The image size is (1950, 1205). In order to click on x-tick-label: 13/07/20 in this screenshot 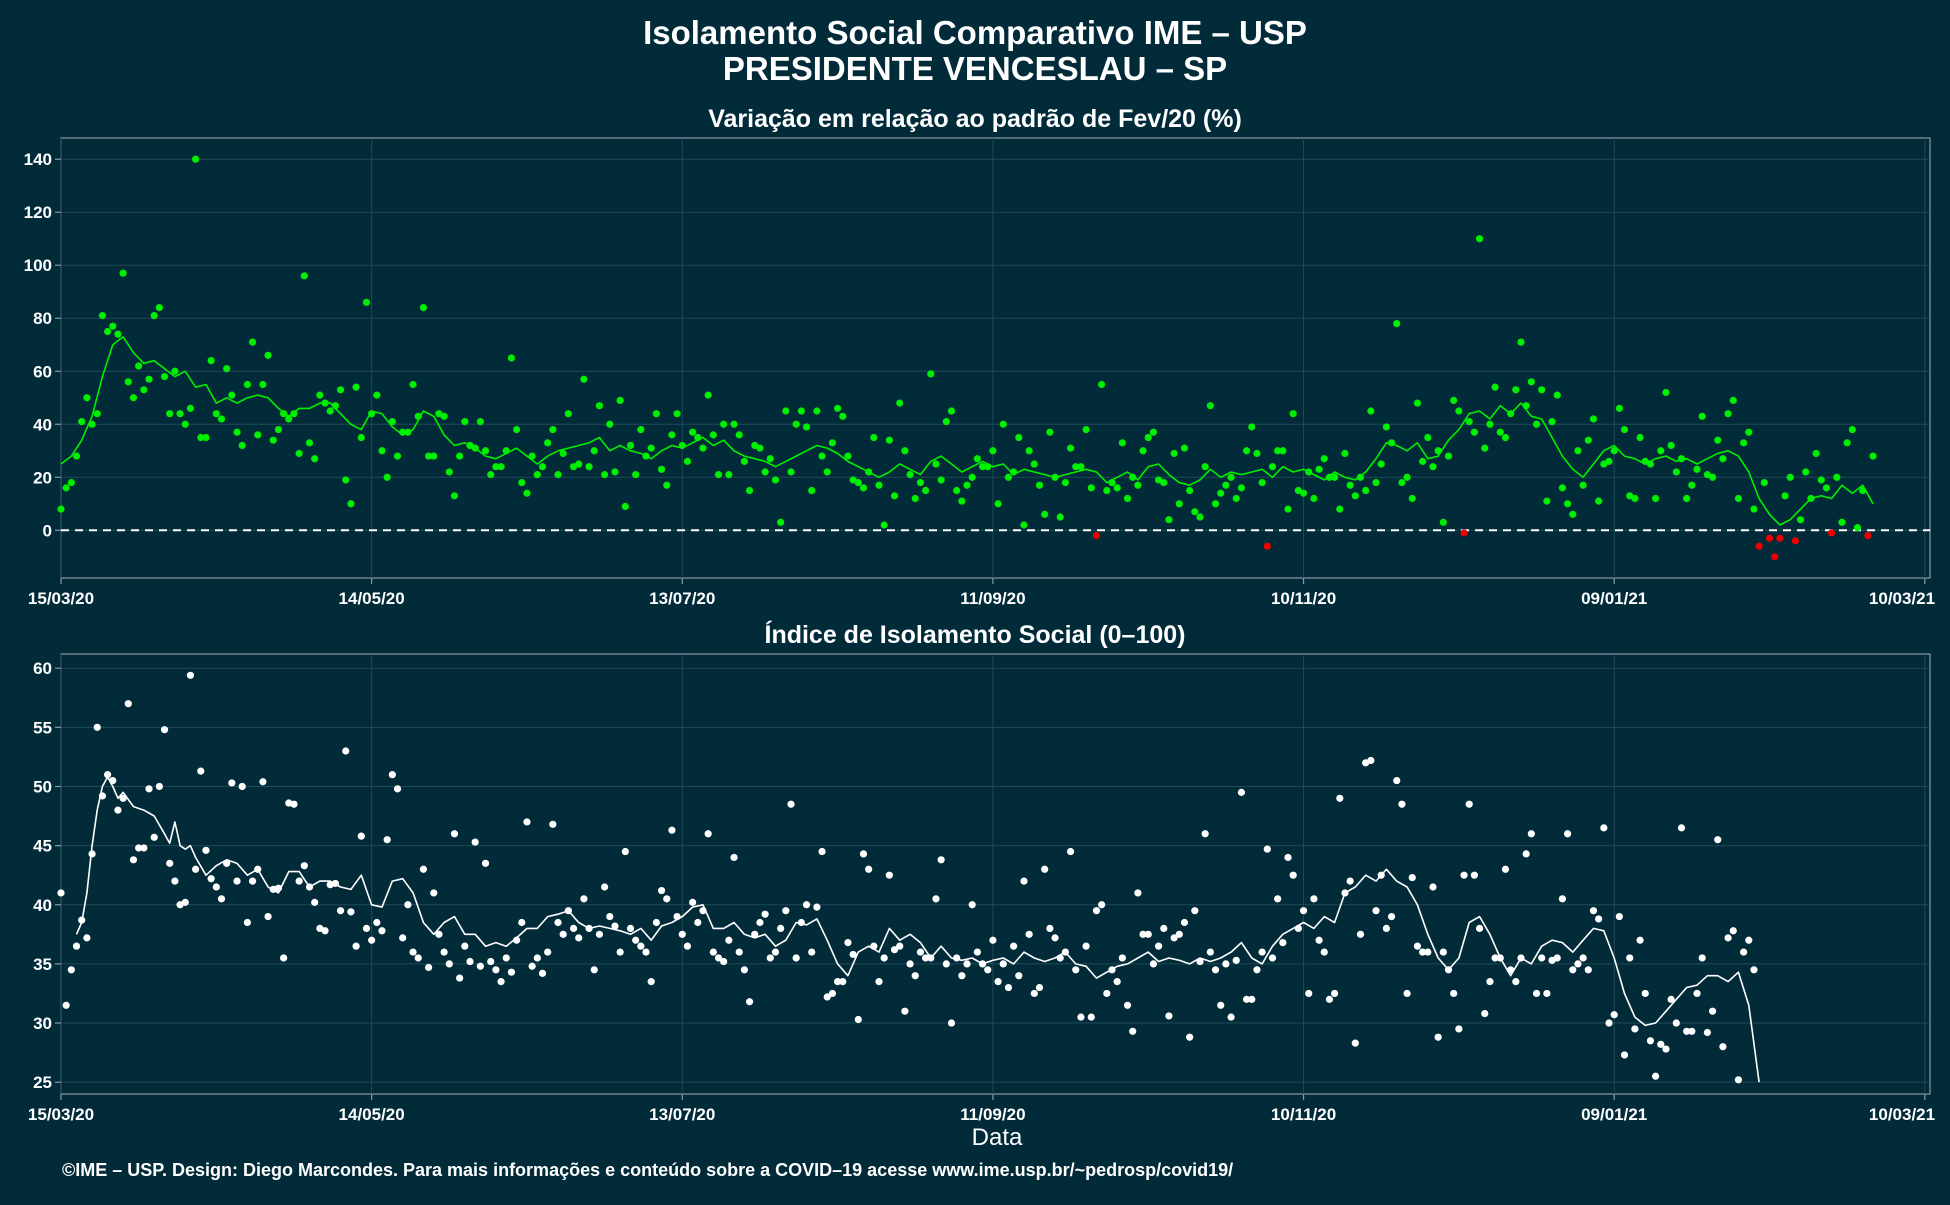, I will do `click(682, 598)`.